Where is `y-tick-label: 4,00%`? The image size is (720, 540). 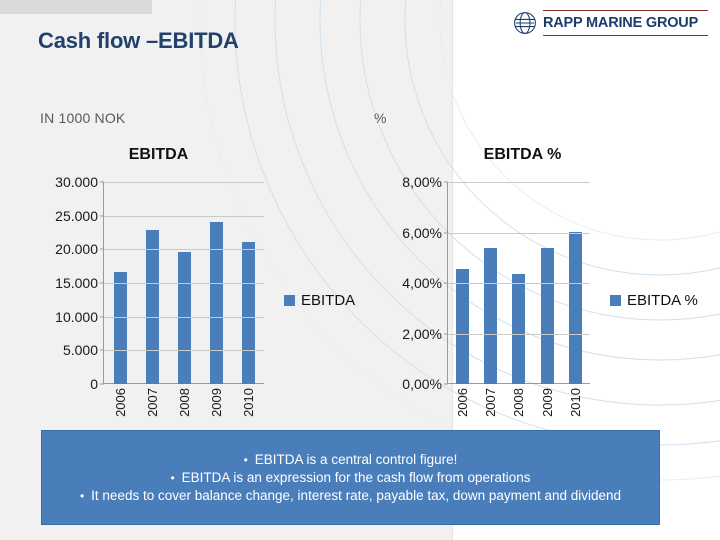
y-tick-label: 4,00% is located at coordinates (422, 283).